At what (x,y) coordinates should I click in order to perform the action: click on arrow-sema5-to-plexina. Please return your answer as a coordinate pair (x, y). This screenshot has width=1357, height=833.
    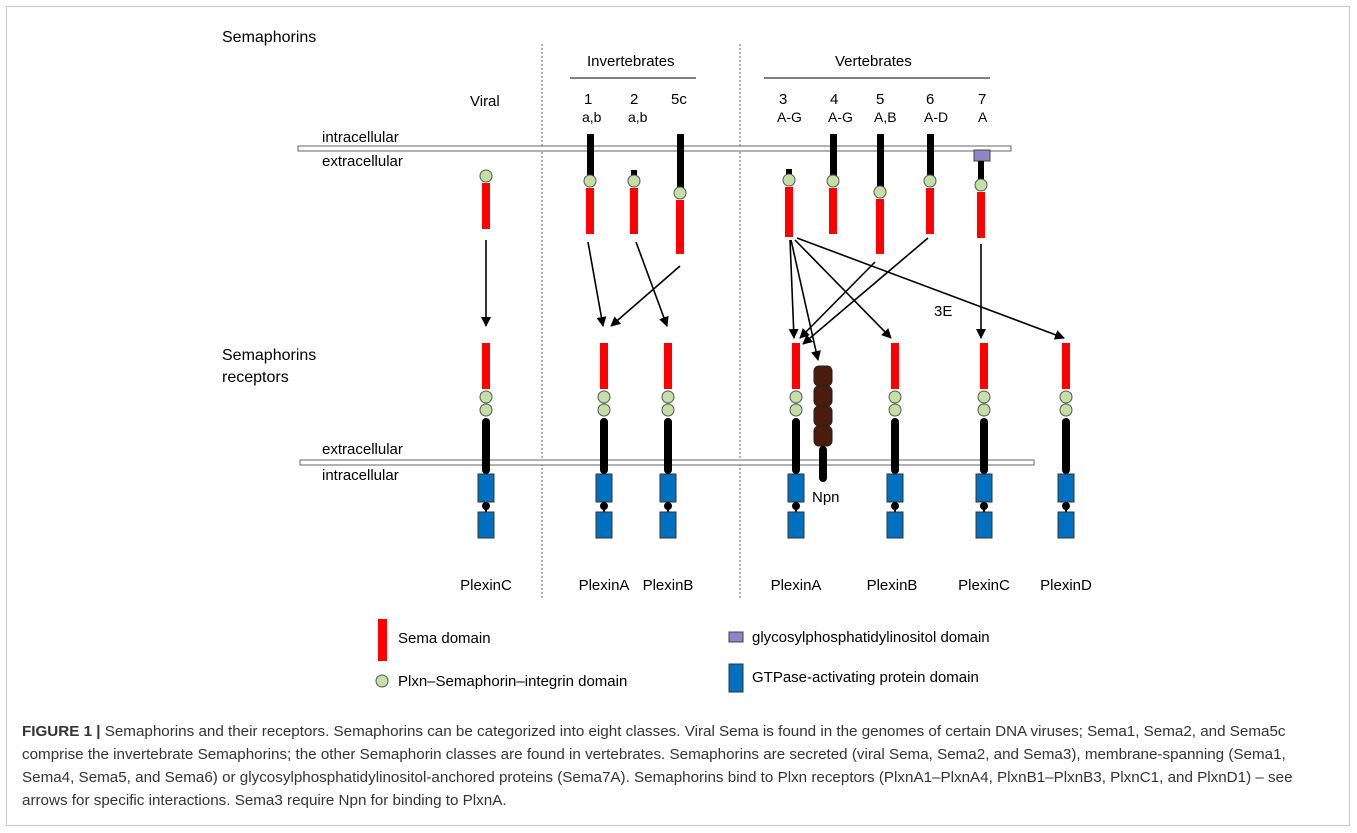
    Looking at the image, I should click on (837, 300).